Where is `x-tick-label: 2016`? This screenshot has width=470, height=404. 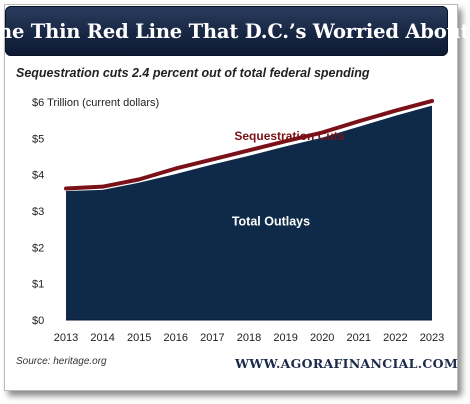 x-tick-label: 2016 is located at coordinates (176, 338).